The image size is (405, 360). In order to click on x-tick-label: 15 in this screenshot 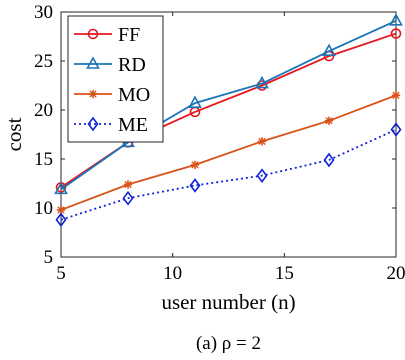, I will do `click(284, 273)`.